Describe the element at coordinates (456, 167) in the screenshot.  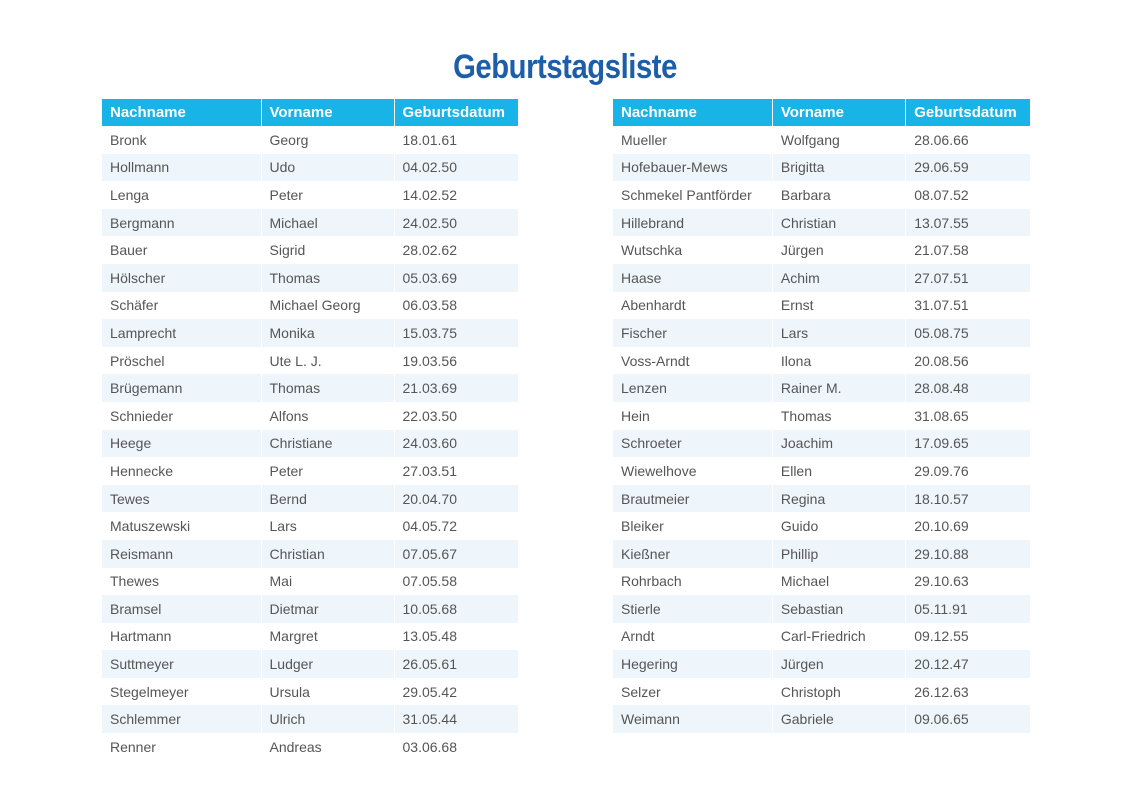
I see `cell-birthdate: 04.02.50` at that location.